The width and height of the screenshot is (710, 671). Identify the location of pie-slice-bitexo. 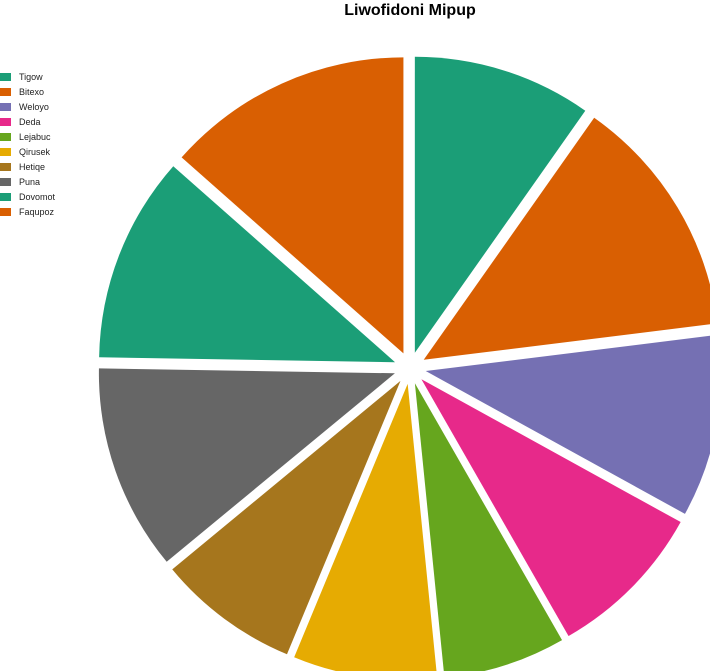
(566, 238).